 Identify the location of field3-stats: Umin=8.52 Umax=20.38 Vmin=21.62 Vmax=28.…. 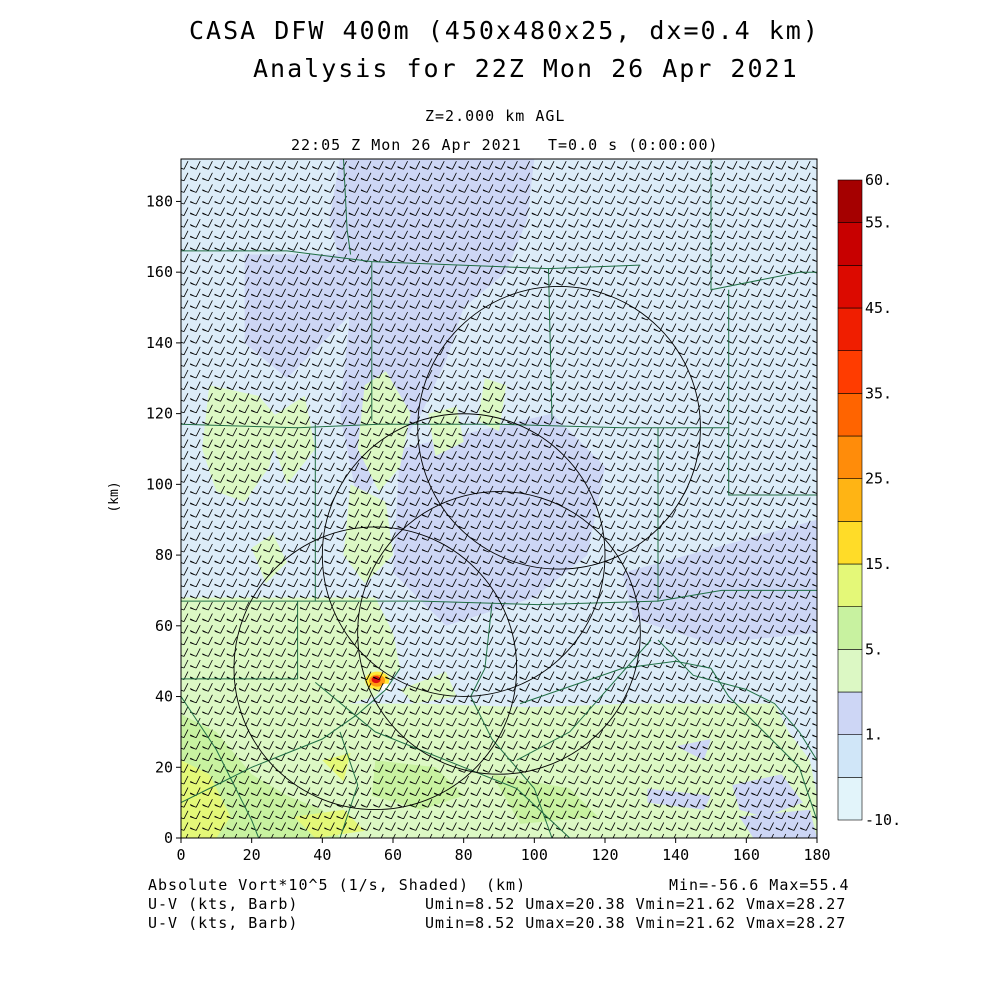
(636, 923).